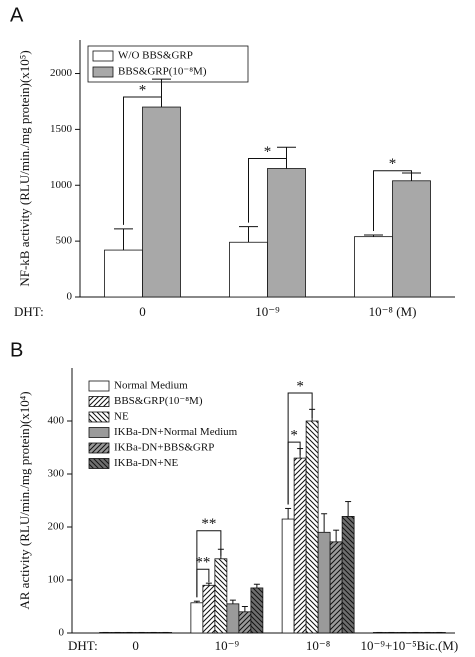 The height and width of the screenshot is (657, 475). What do you see at coordinates (176, 432) in the screenshot?
I see `legend-label: IKBa-DN+Normal Medium` at bounding box center [176, 432].